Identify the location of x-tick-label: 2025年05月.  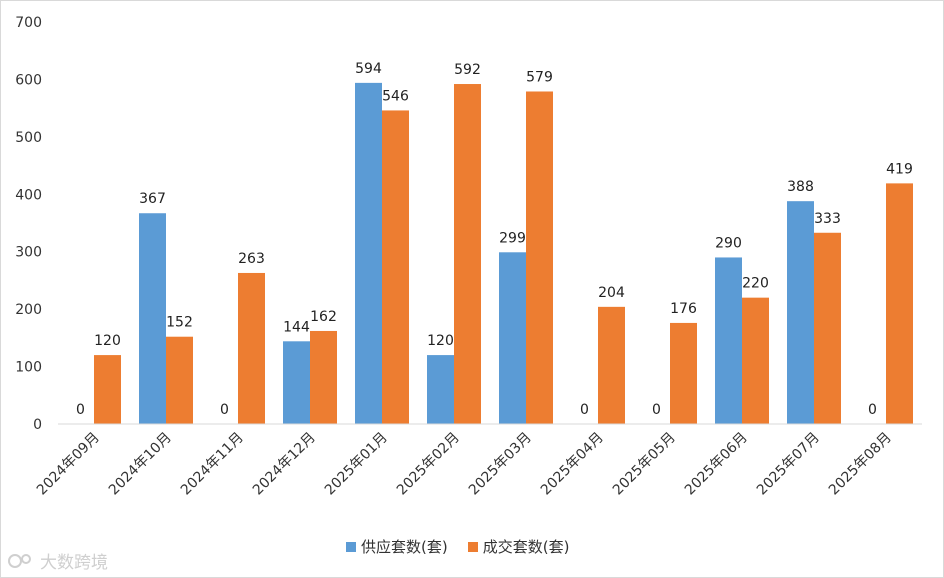
(644, 464).